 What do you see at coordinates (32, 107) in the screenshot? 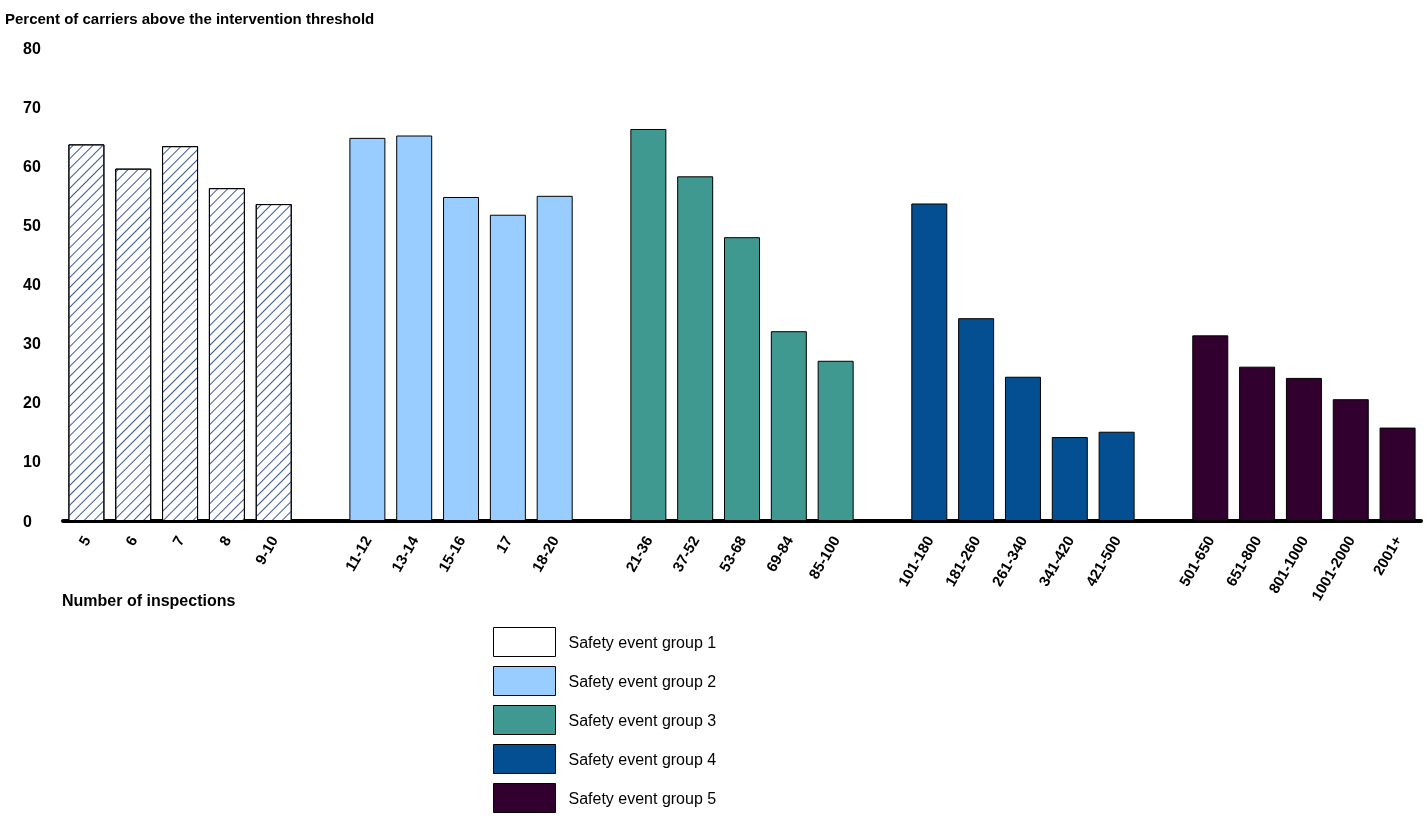
I see `y-tick-label: 70` at bounding box center [32, 107].